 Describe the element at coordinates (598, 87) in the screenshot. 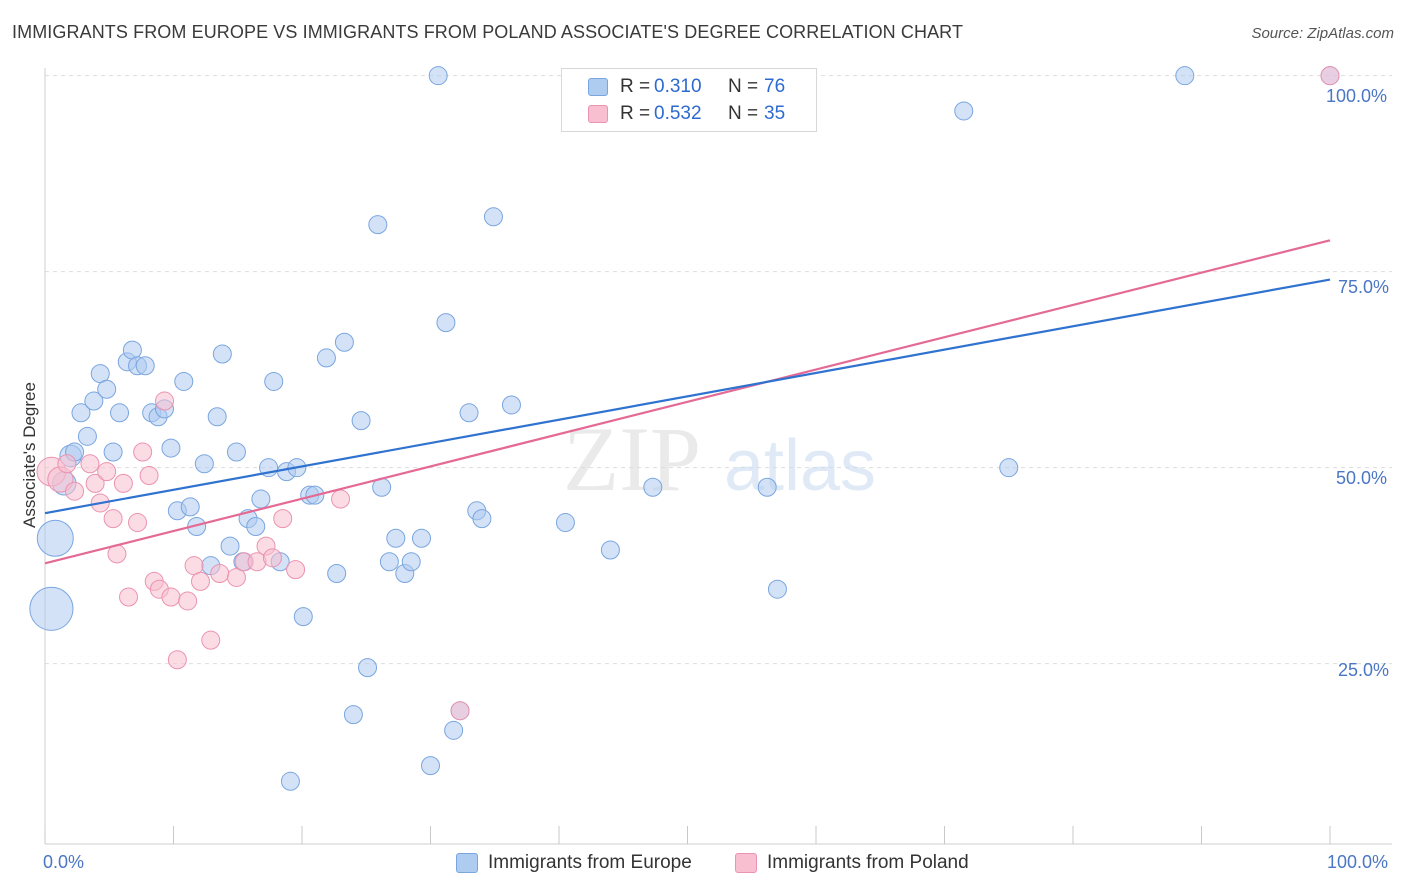

I see `europe-swatch` at that location.